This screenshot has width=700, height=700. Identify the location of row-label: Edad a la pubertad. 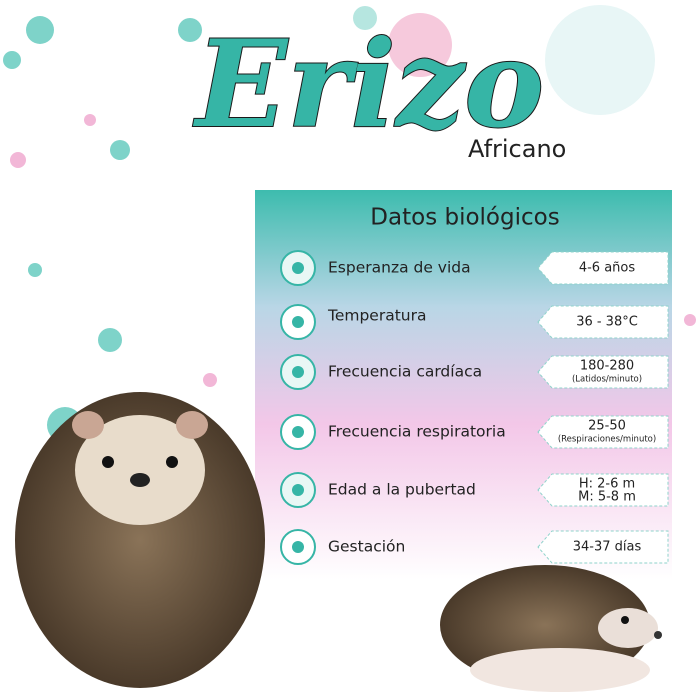
(402, 490).